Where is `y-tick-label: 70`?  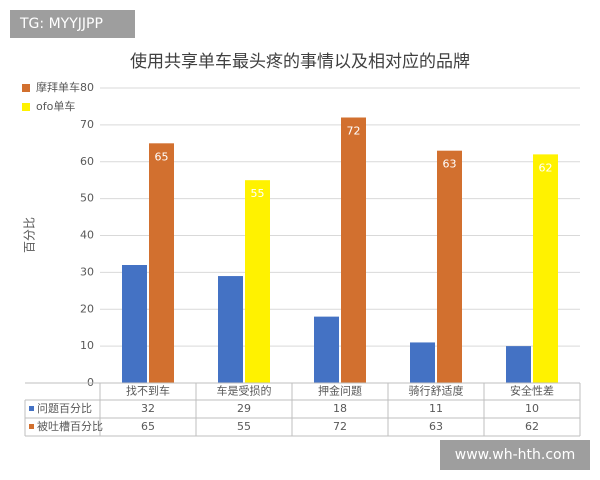
y-tick-label: 70 is located at coordinates (87, 124).